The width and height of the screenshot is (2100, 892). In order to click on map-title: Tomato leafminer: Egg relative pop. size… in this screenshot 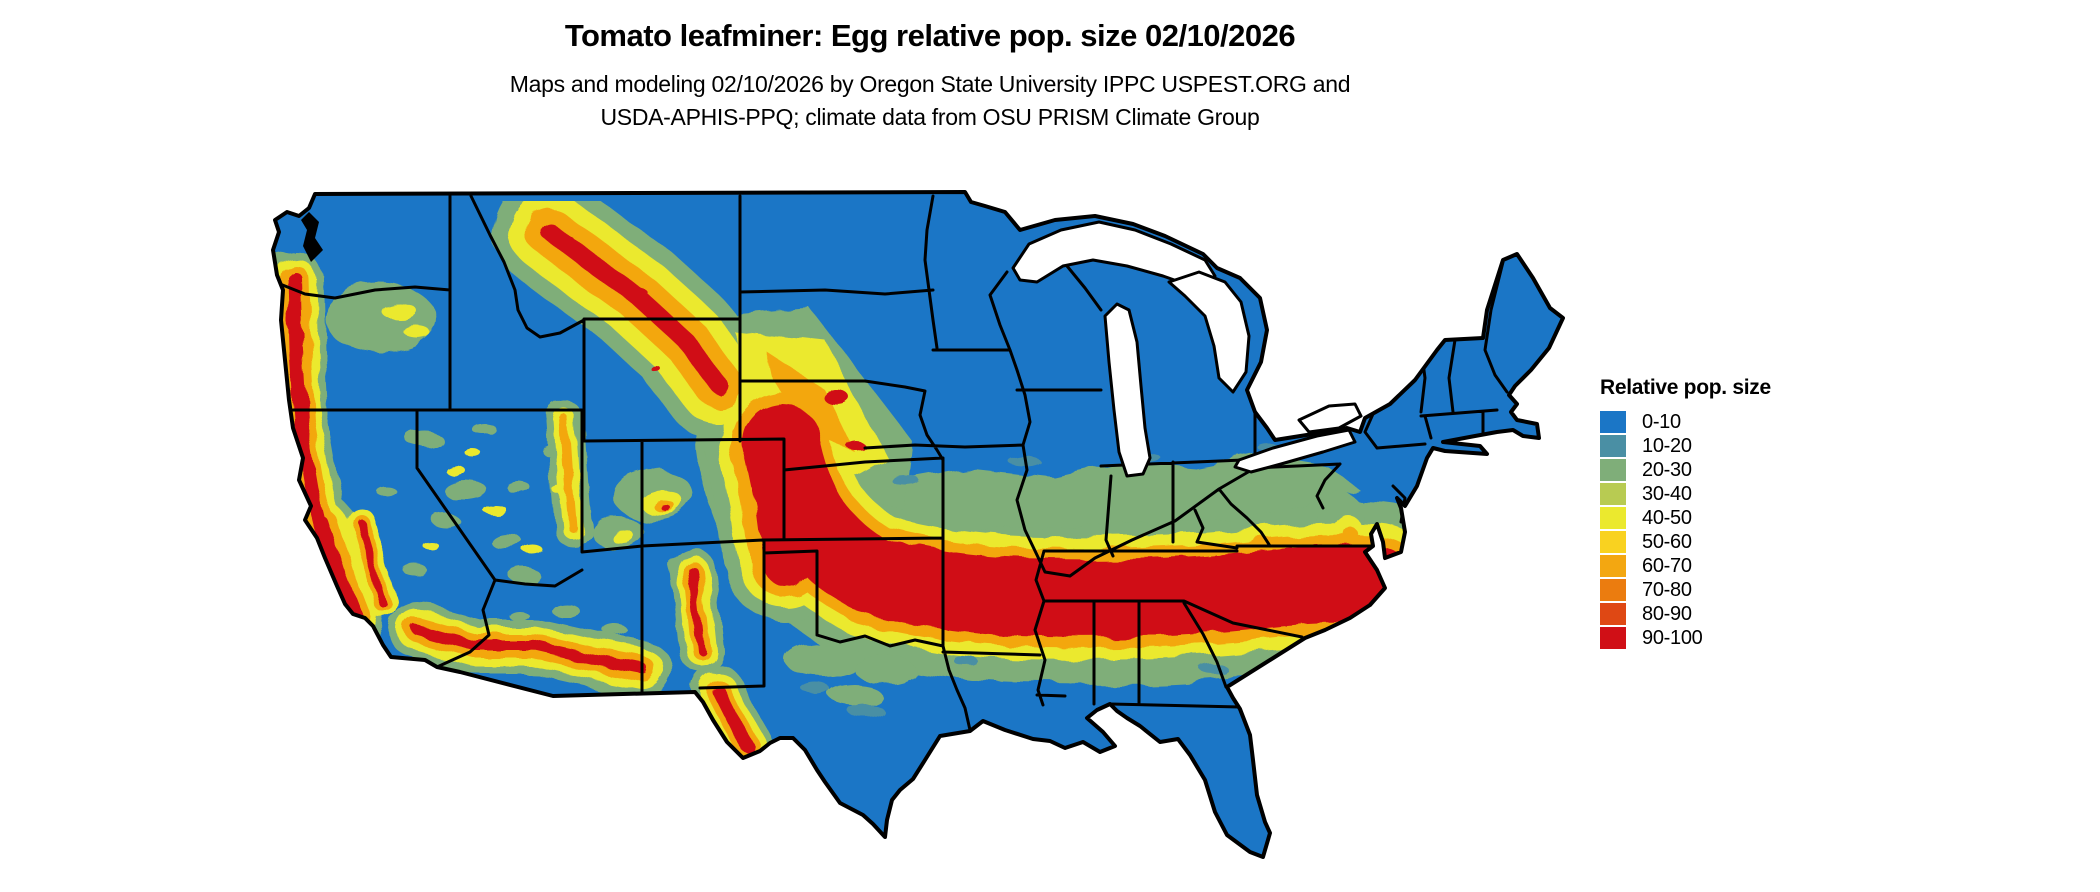, I will do `click(930, 35)`.